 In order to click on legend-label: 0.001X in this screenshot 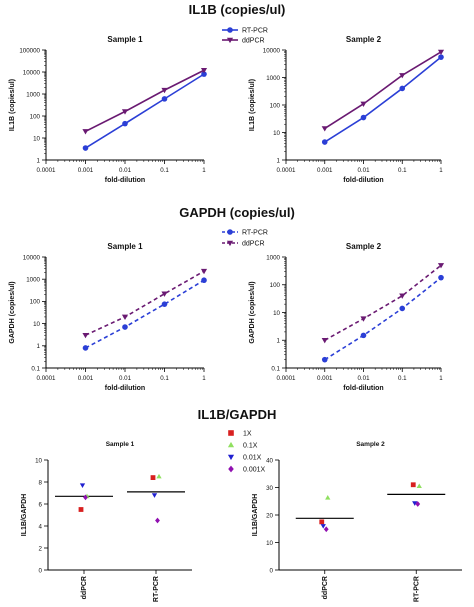, I will do `click(254, 470)`.